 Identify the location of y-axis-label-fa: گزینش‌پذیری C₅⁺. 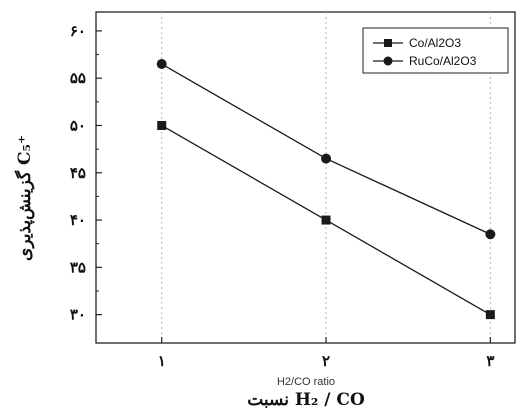
(24, 198).